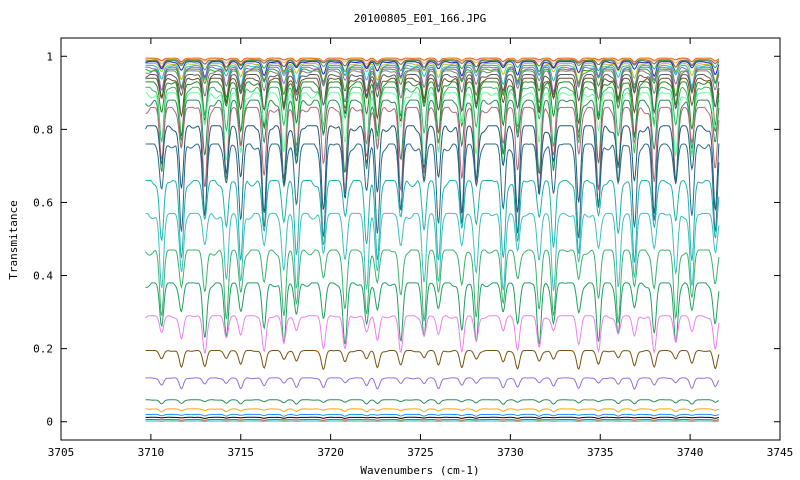  Describe the element at coordinates (420, 18) in the screenshot. I see `chart-title: 20100805_E01_166.JPG` at that location.